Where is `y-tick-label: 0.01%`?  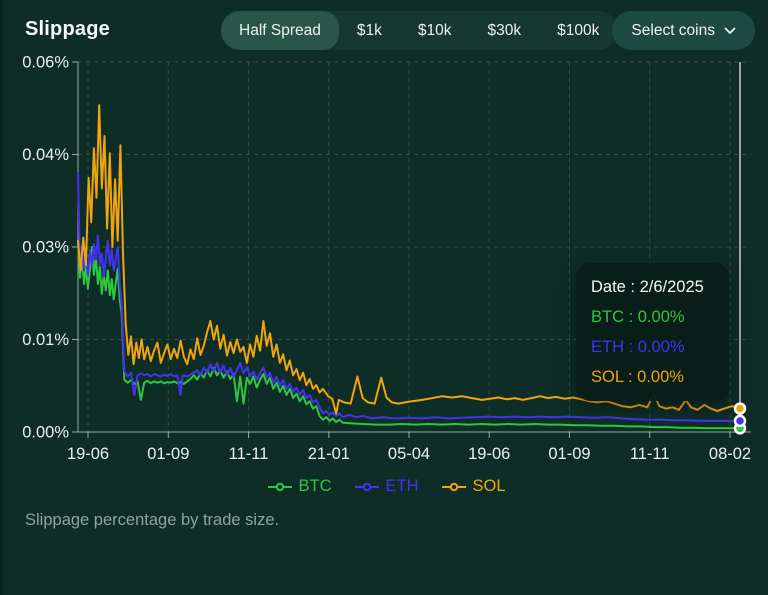
y-tick-label: 0.01% is located at coordinates (45, 340).